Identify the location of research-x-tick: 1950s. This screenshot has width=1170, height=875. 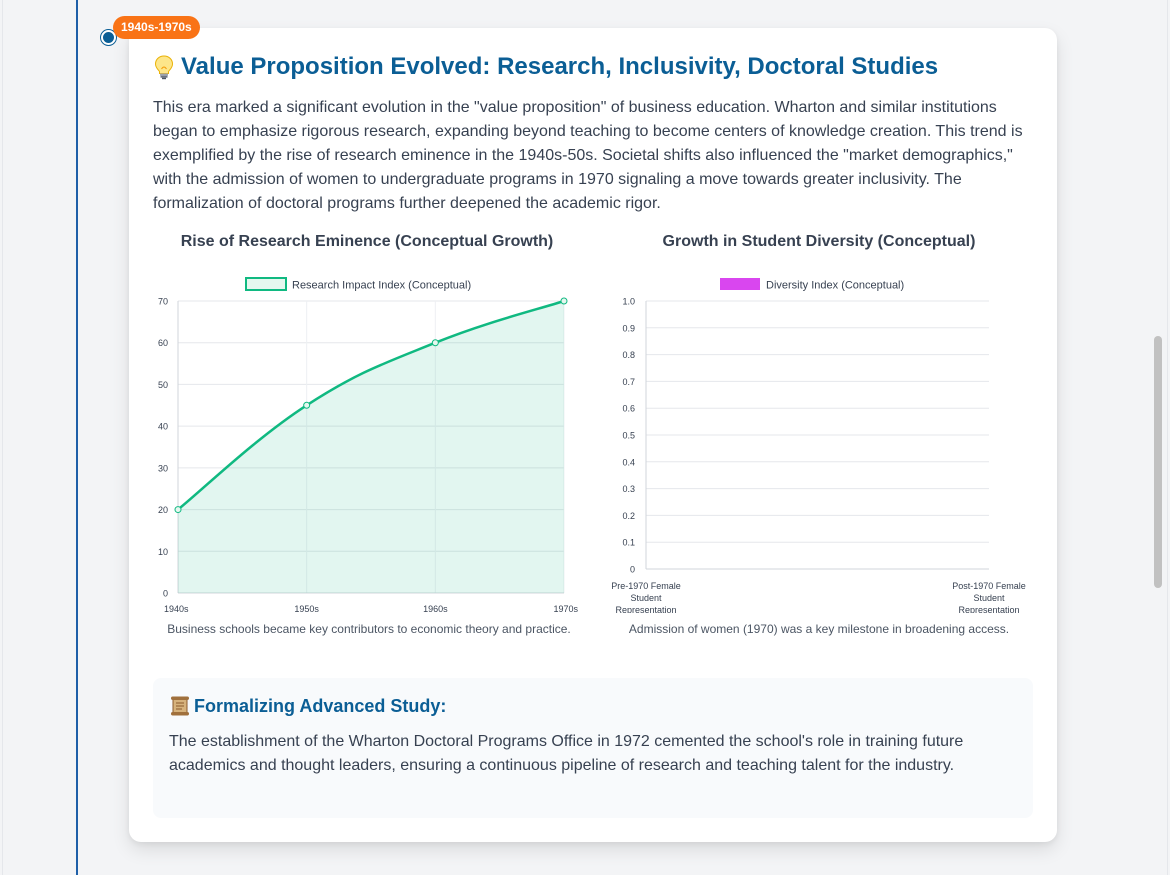
(306, 608).